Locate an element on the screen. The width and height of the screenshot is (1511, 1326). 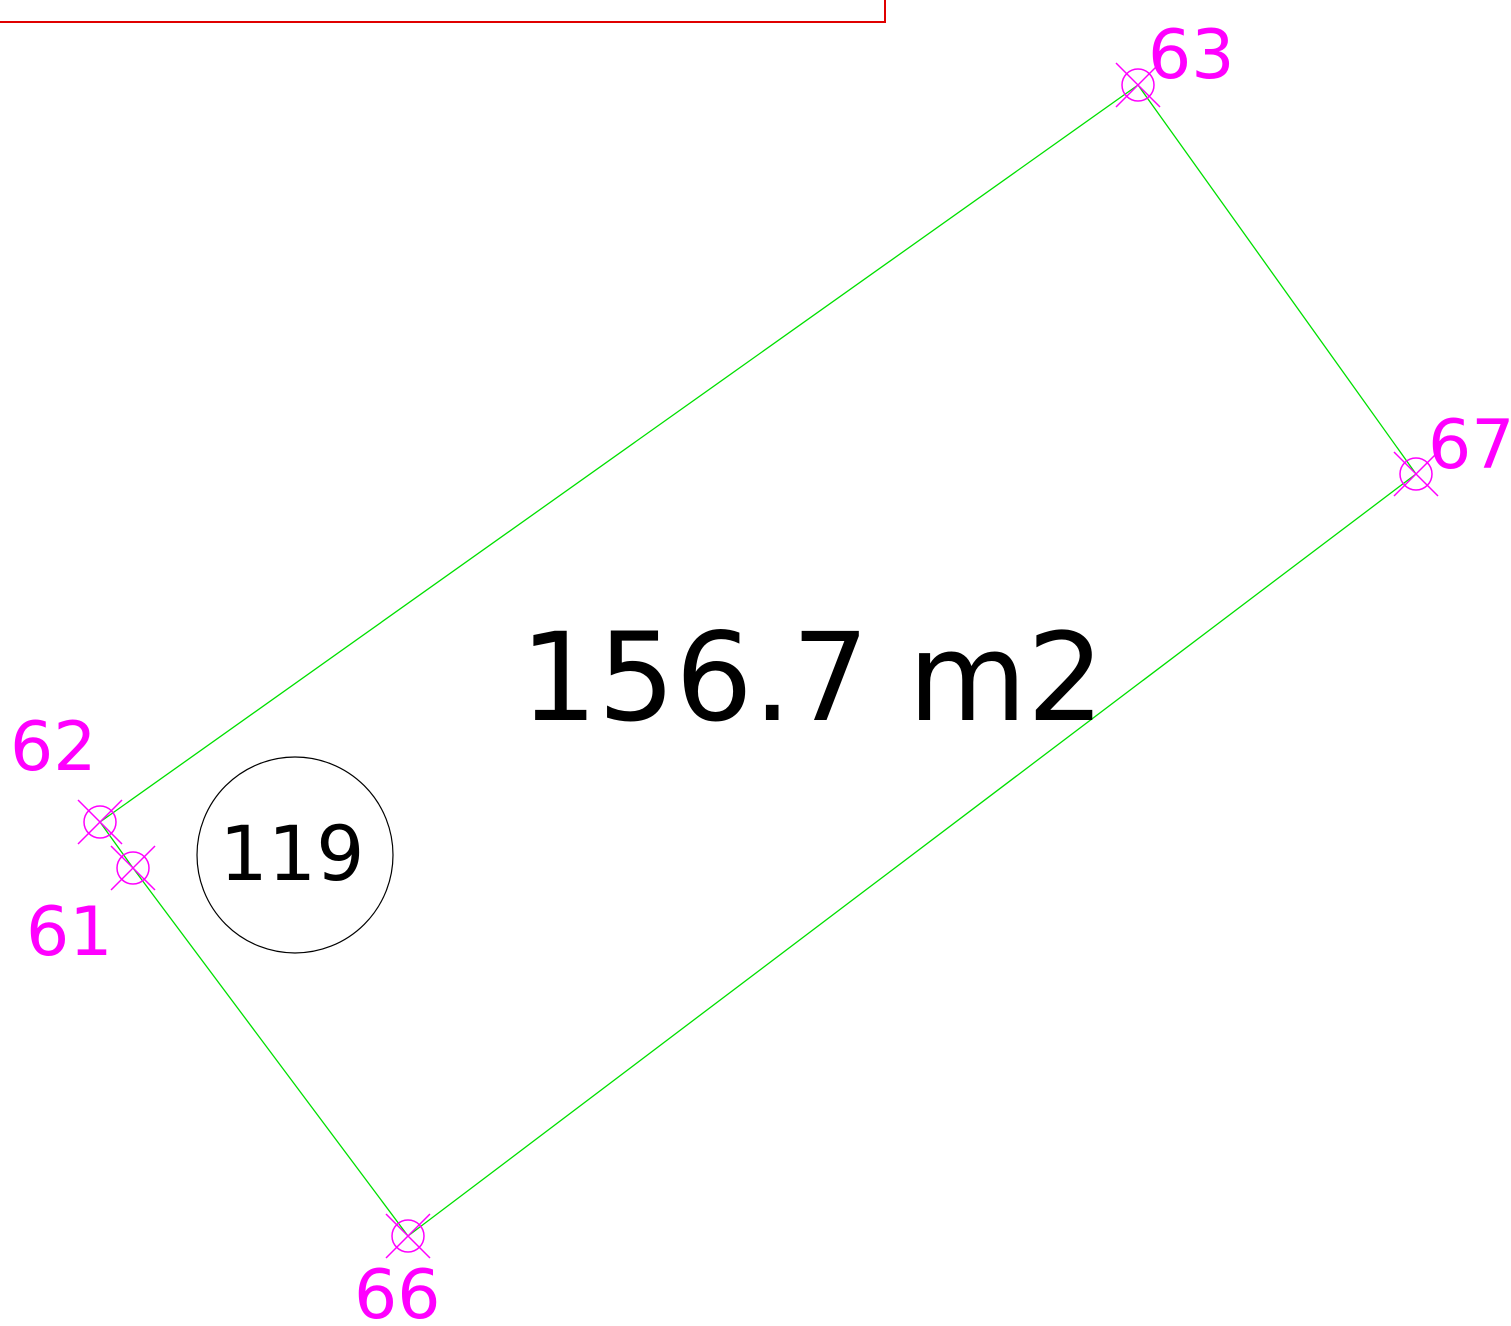
parcel-number: 119 is located at coordinates (291, 853).